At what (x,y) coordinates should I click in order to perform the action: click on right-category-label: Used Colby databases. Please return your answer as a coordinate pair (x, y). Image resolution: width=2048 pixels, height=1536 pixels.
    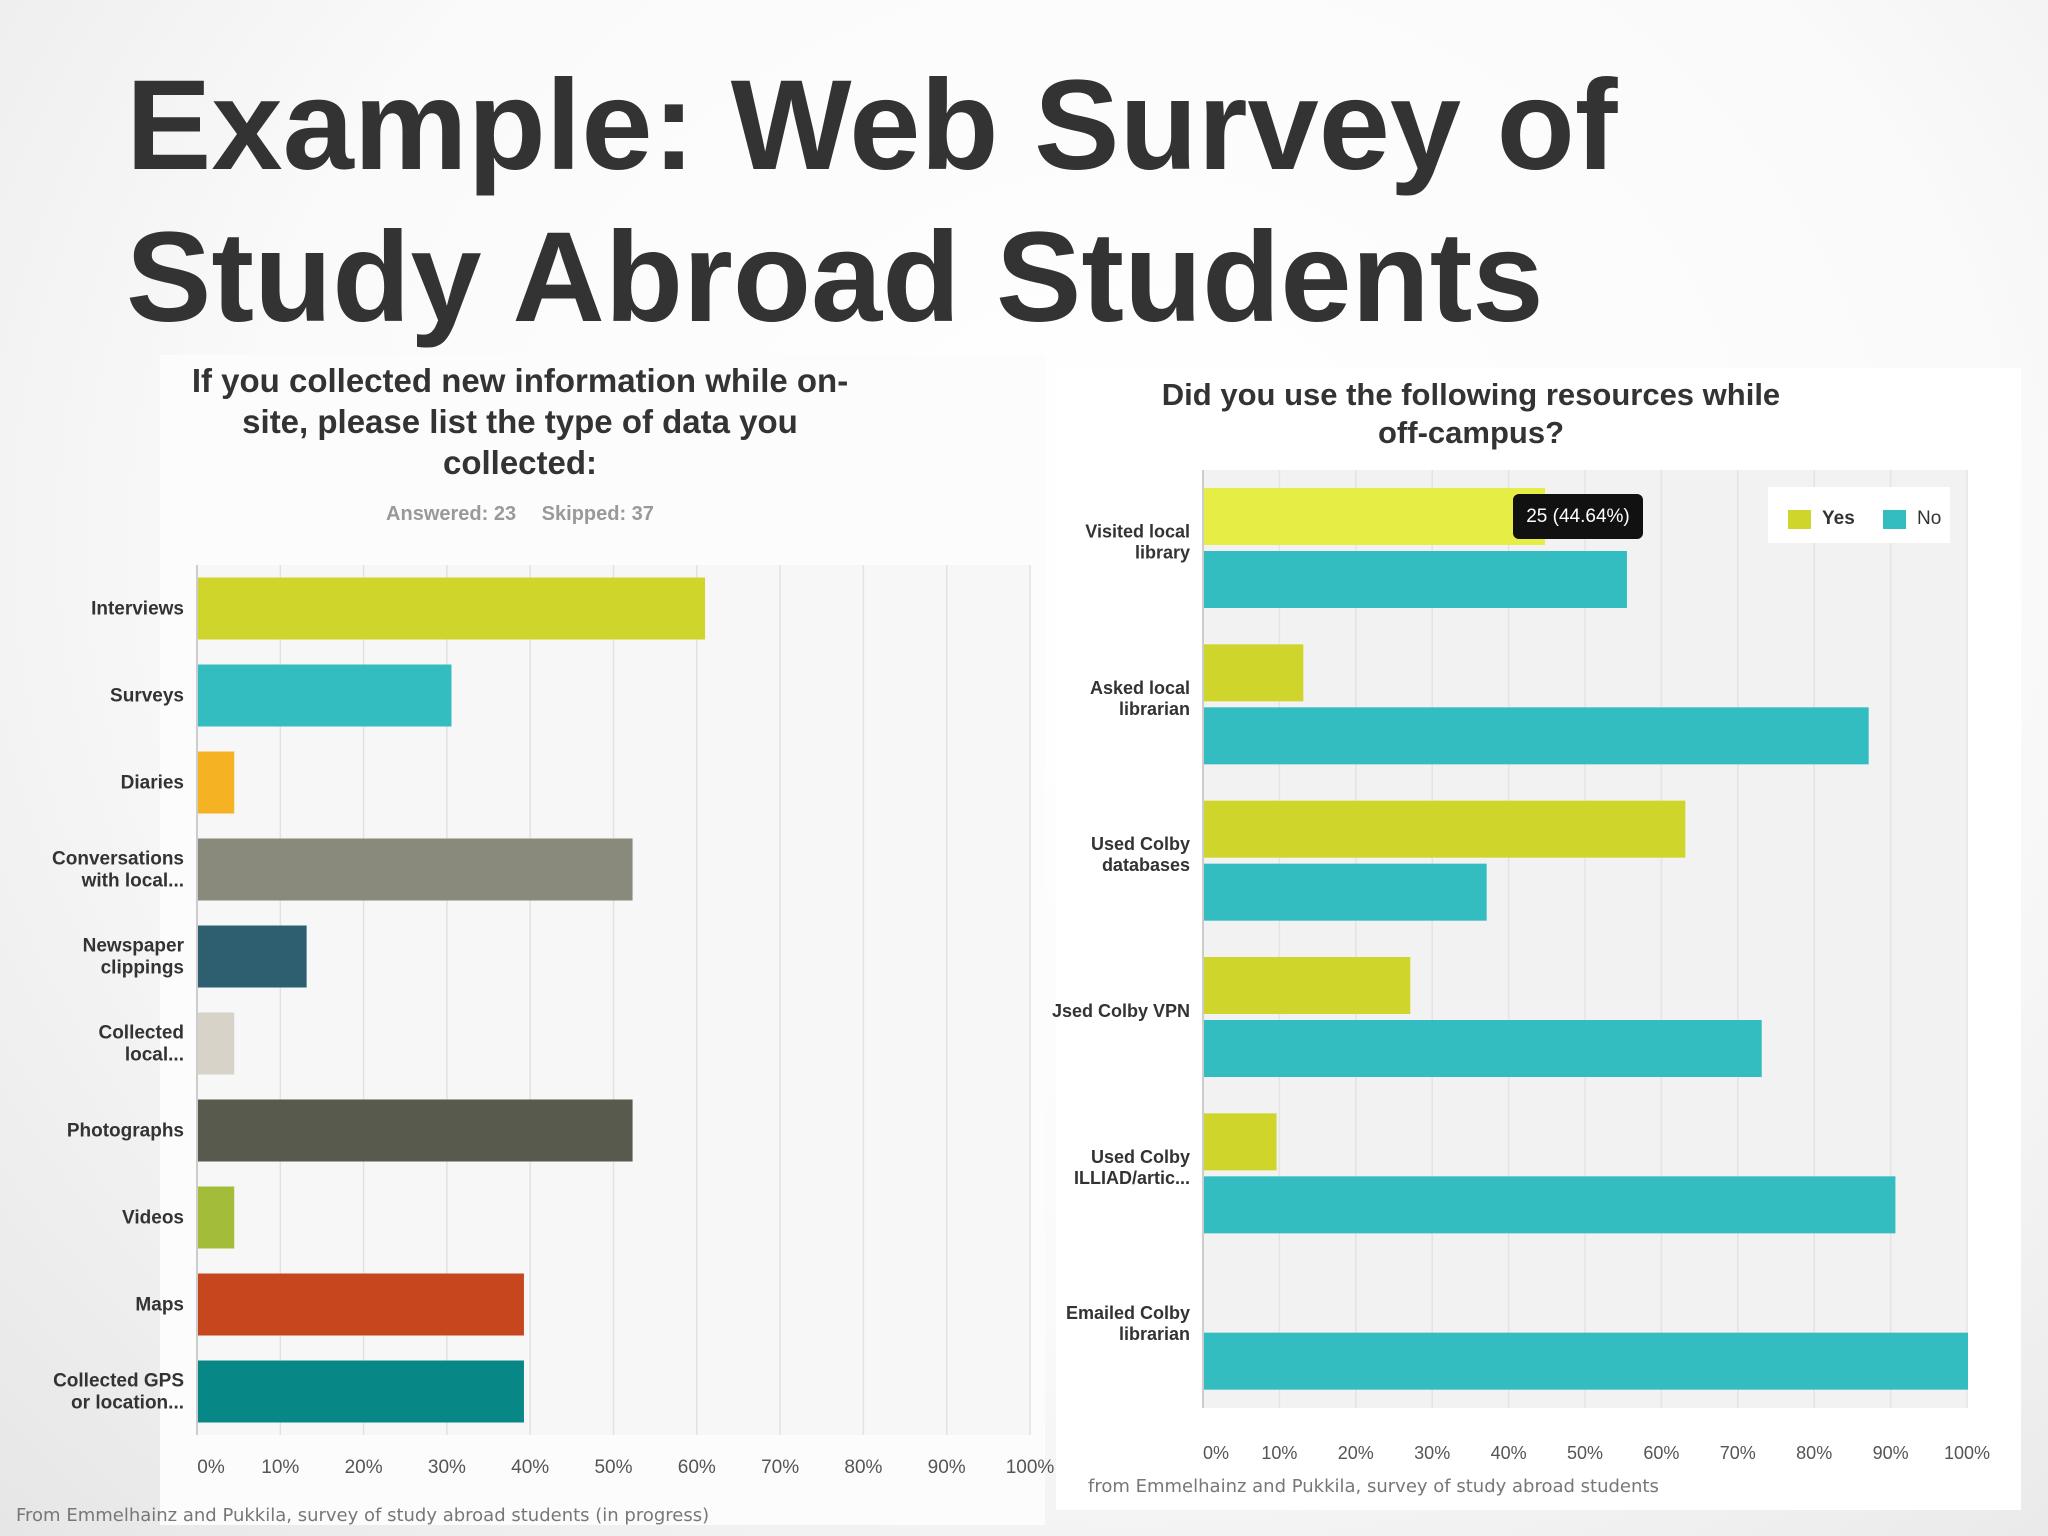
    Looking at the image, I should click on (1140, 854).